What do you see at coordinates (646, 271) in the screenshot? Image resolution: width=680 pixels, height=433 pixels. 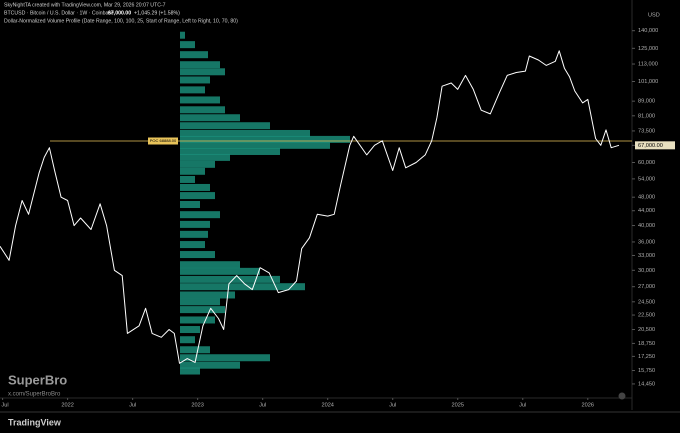 I see `y-tick-label: 30,000` at bounding box center [646, 271].